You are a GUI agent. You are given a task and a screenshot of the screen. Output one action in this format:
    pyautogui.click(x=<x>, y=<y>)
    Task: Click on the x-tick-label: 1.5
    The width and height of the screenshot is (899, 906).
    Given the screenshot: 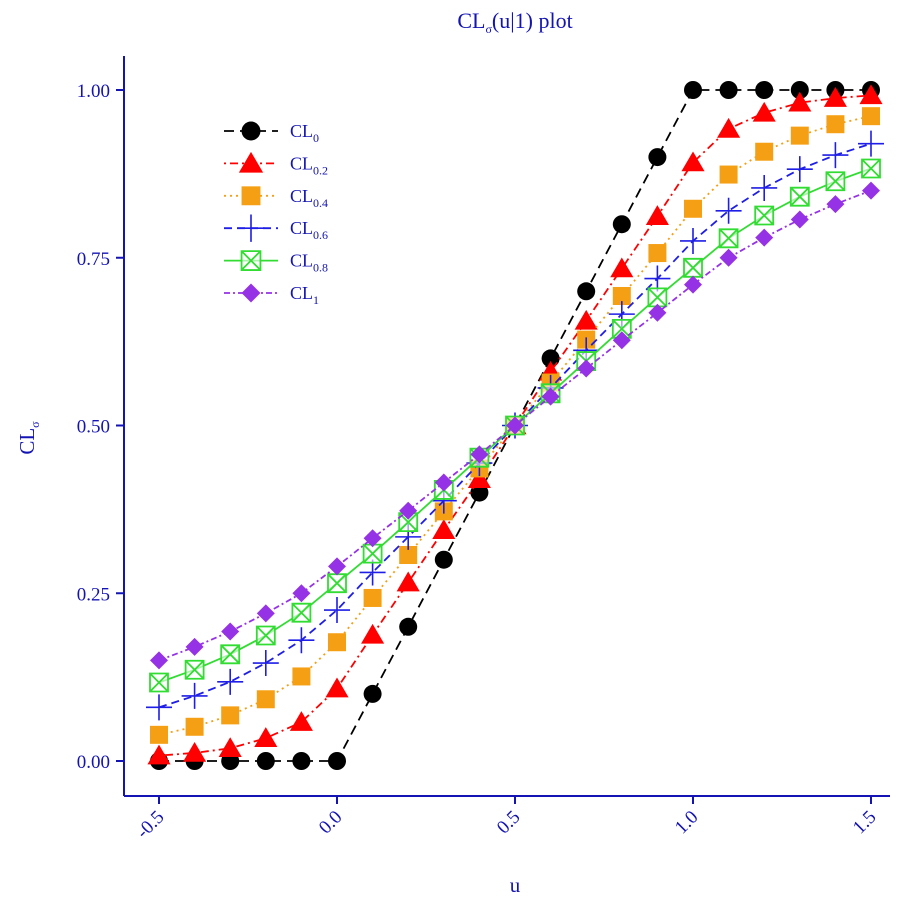 What is the action you would take?
    pyautogui.click(x=865, y=823)
    